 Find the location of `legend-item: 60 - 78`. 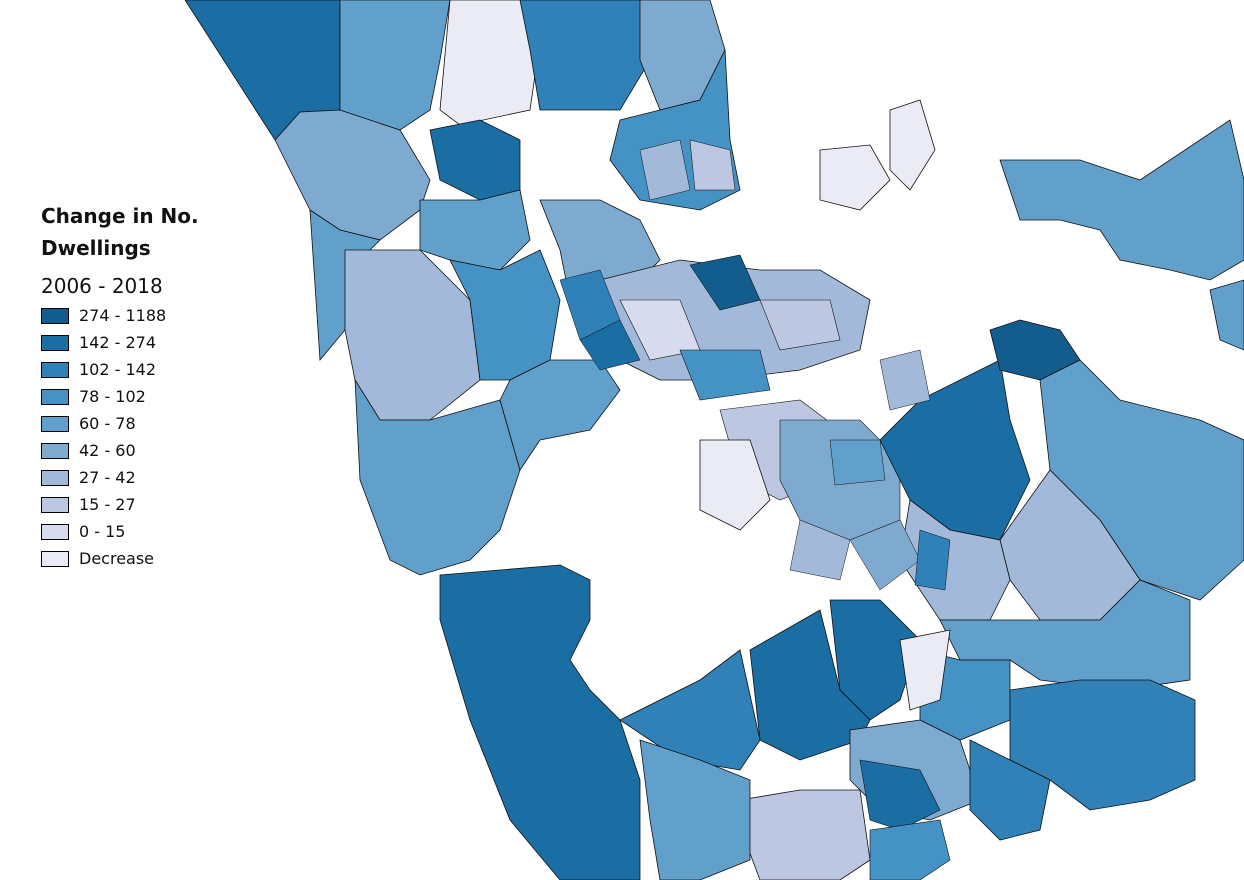

legend-item: 60 - 78 is located at coordinates (141, 423).